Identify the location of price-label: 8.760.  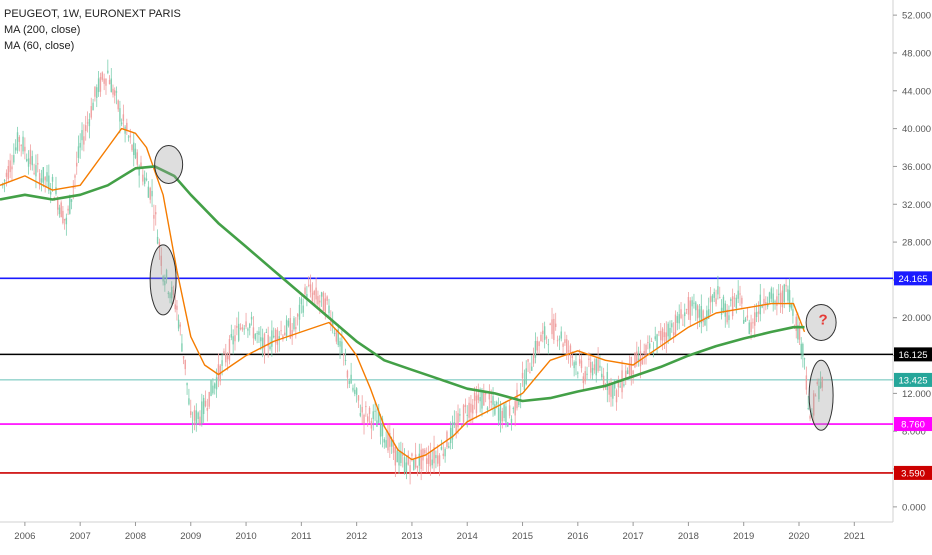
(913, 425).